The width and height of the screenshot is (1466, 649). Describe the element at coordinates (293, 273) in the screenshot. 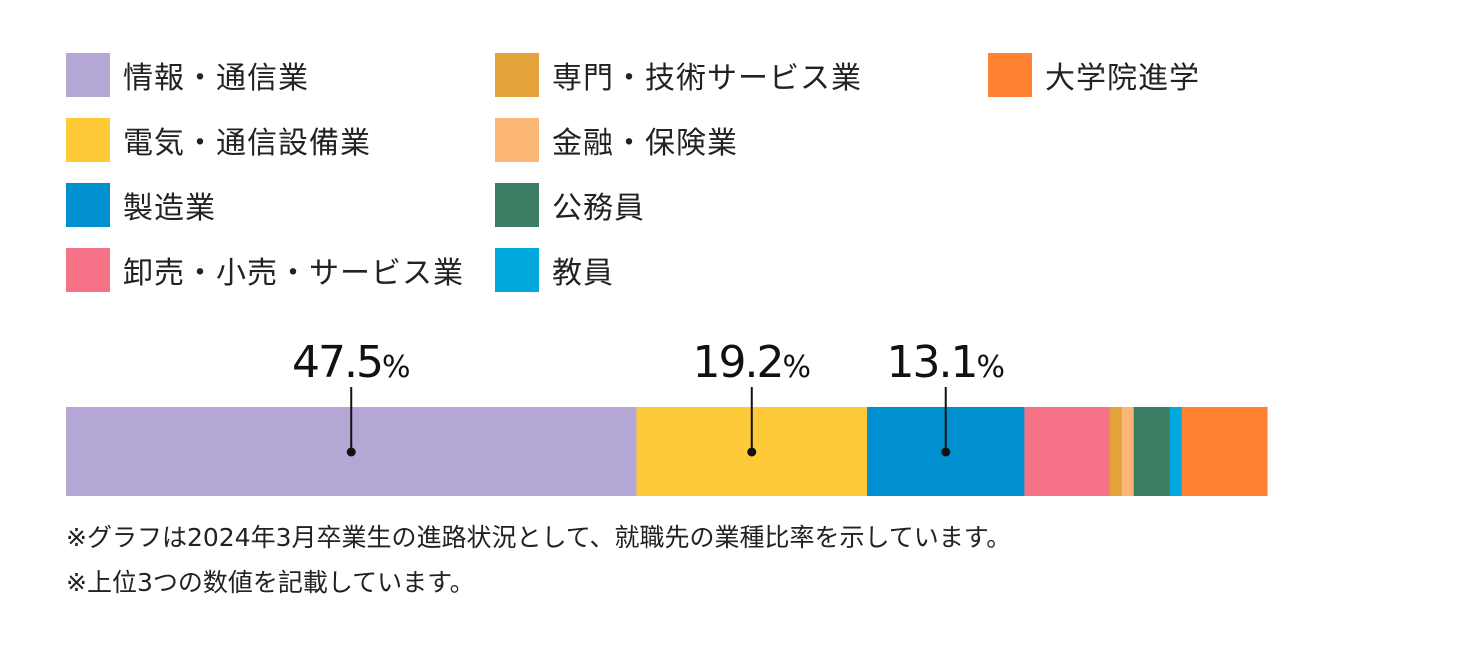

I see `legend-label: 卸売・小売・サービス業` at that location.